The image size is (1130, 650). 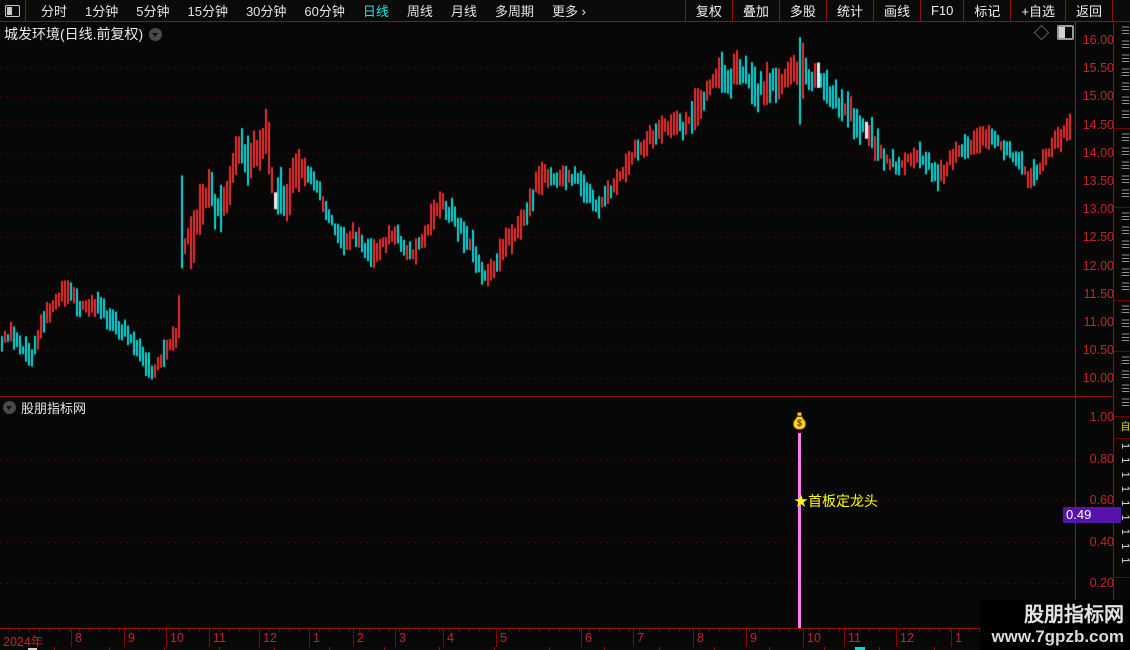 I want to click on toolbar-button-2: 叠加, so click(x=755, y=10).